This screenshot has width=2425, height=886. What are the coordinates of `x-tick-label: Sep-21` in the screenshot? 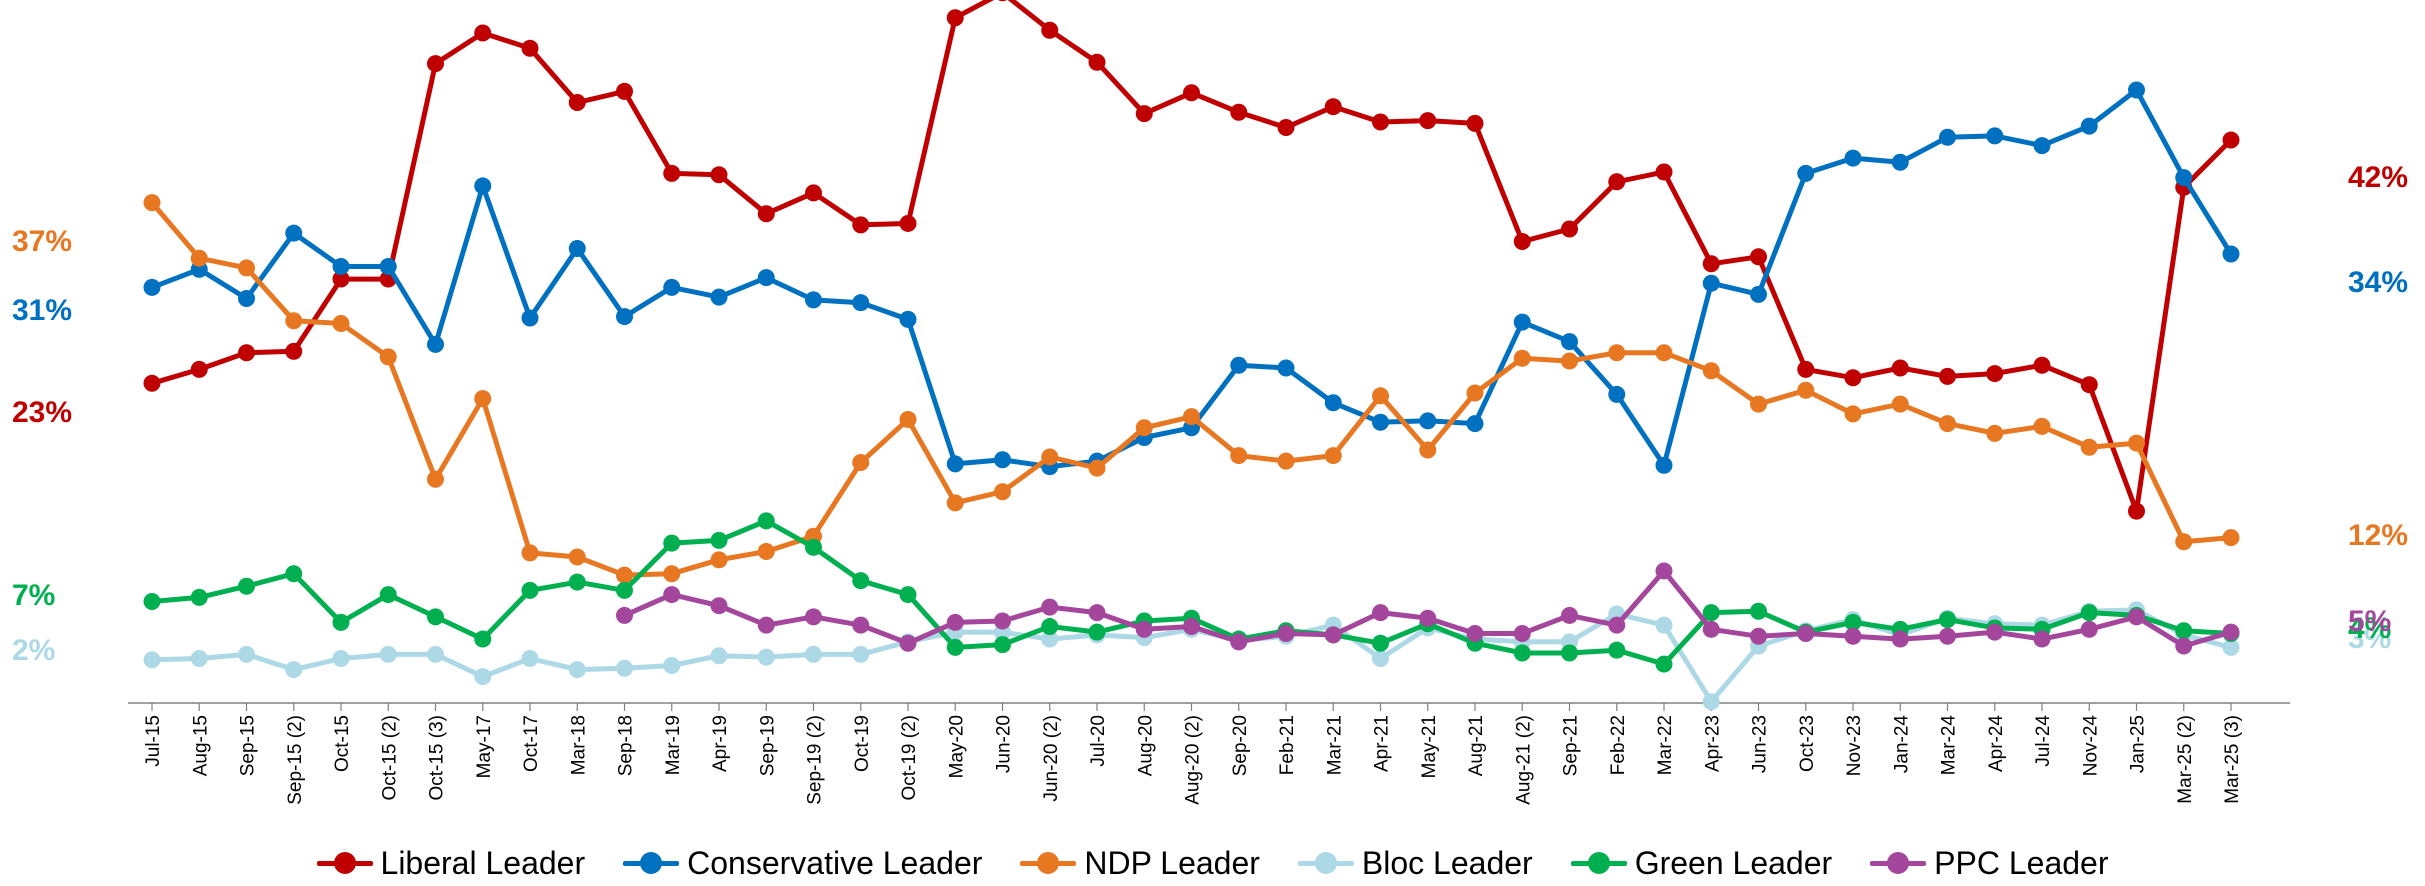 It's located at (1571, 745).